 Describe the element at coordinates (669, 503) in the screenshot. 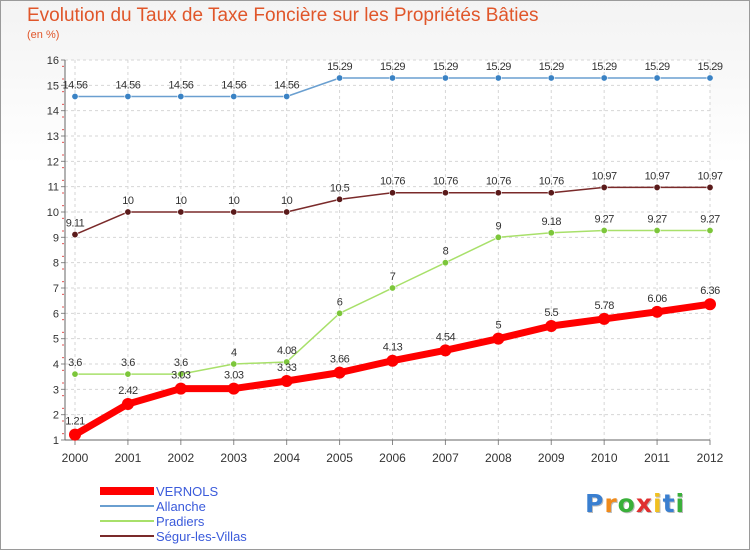

I see `logo-letter: t` at that location.